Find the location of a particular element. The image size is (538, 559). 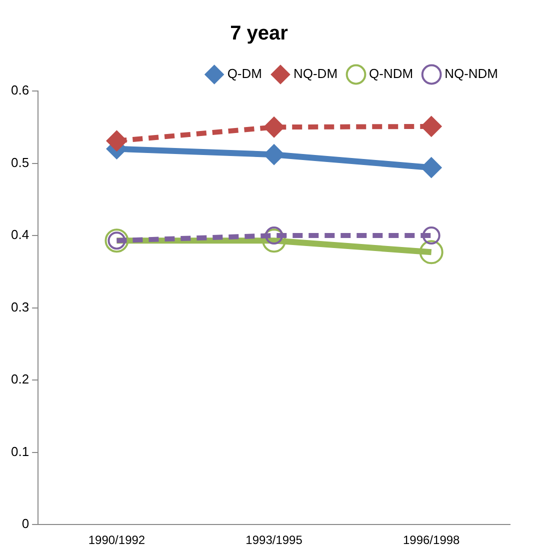

x-tick-label: 1993/1995 is located at coordinates (274, 540).